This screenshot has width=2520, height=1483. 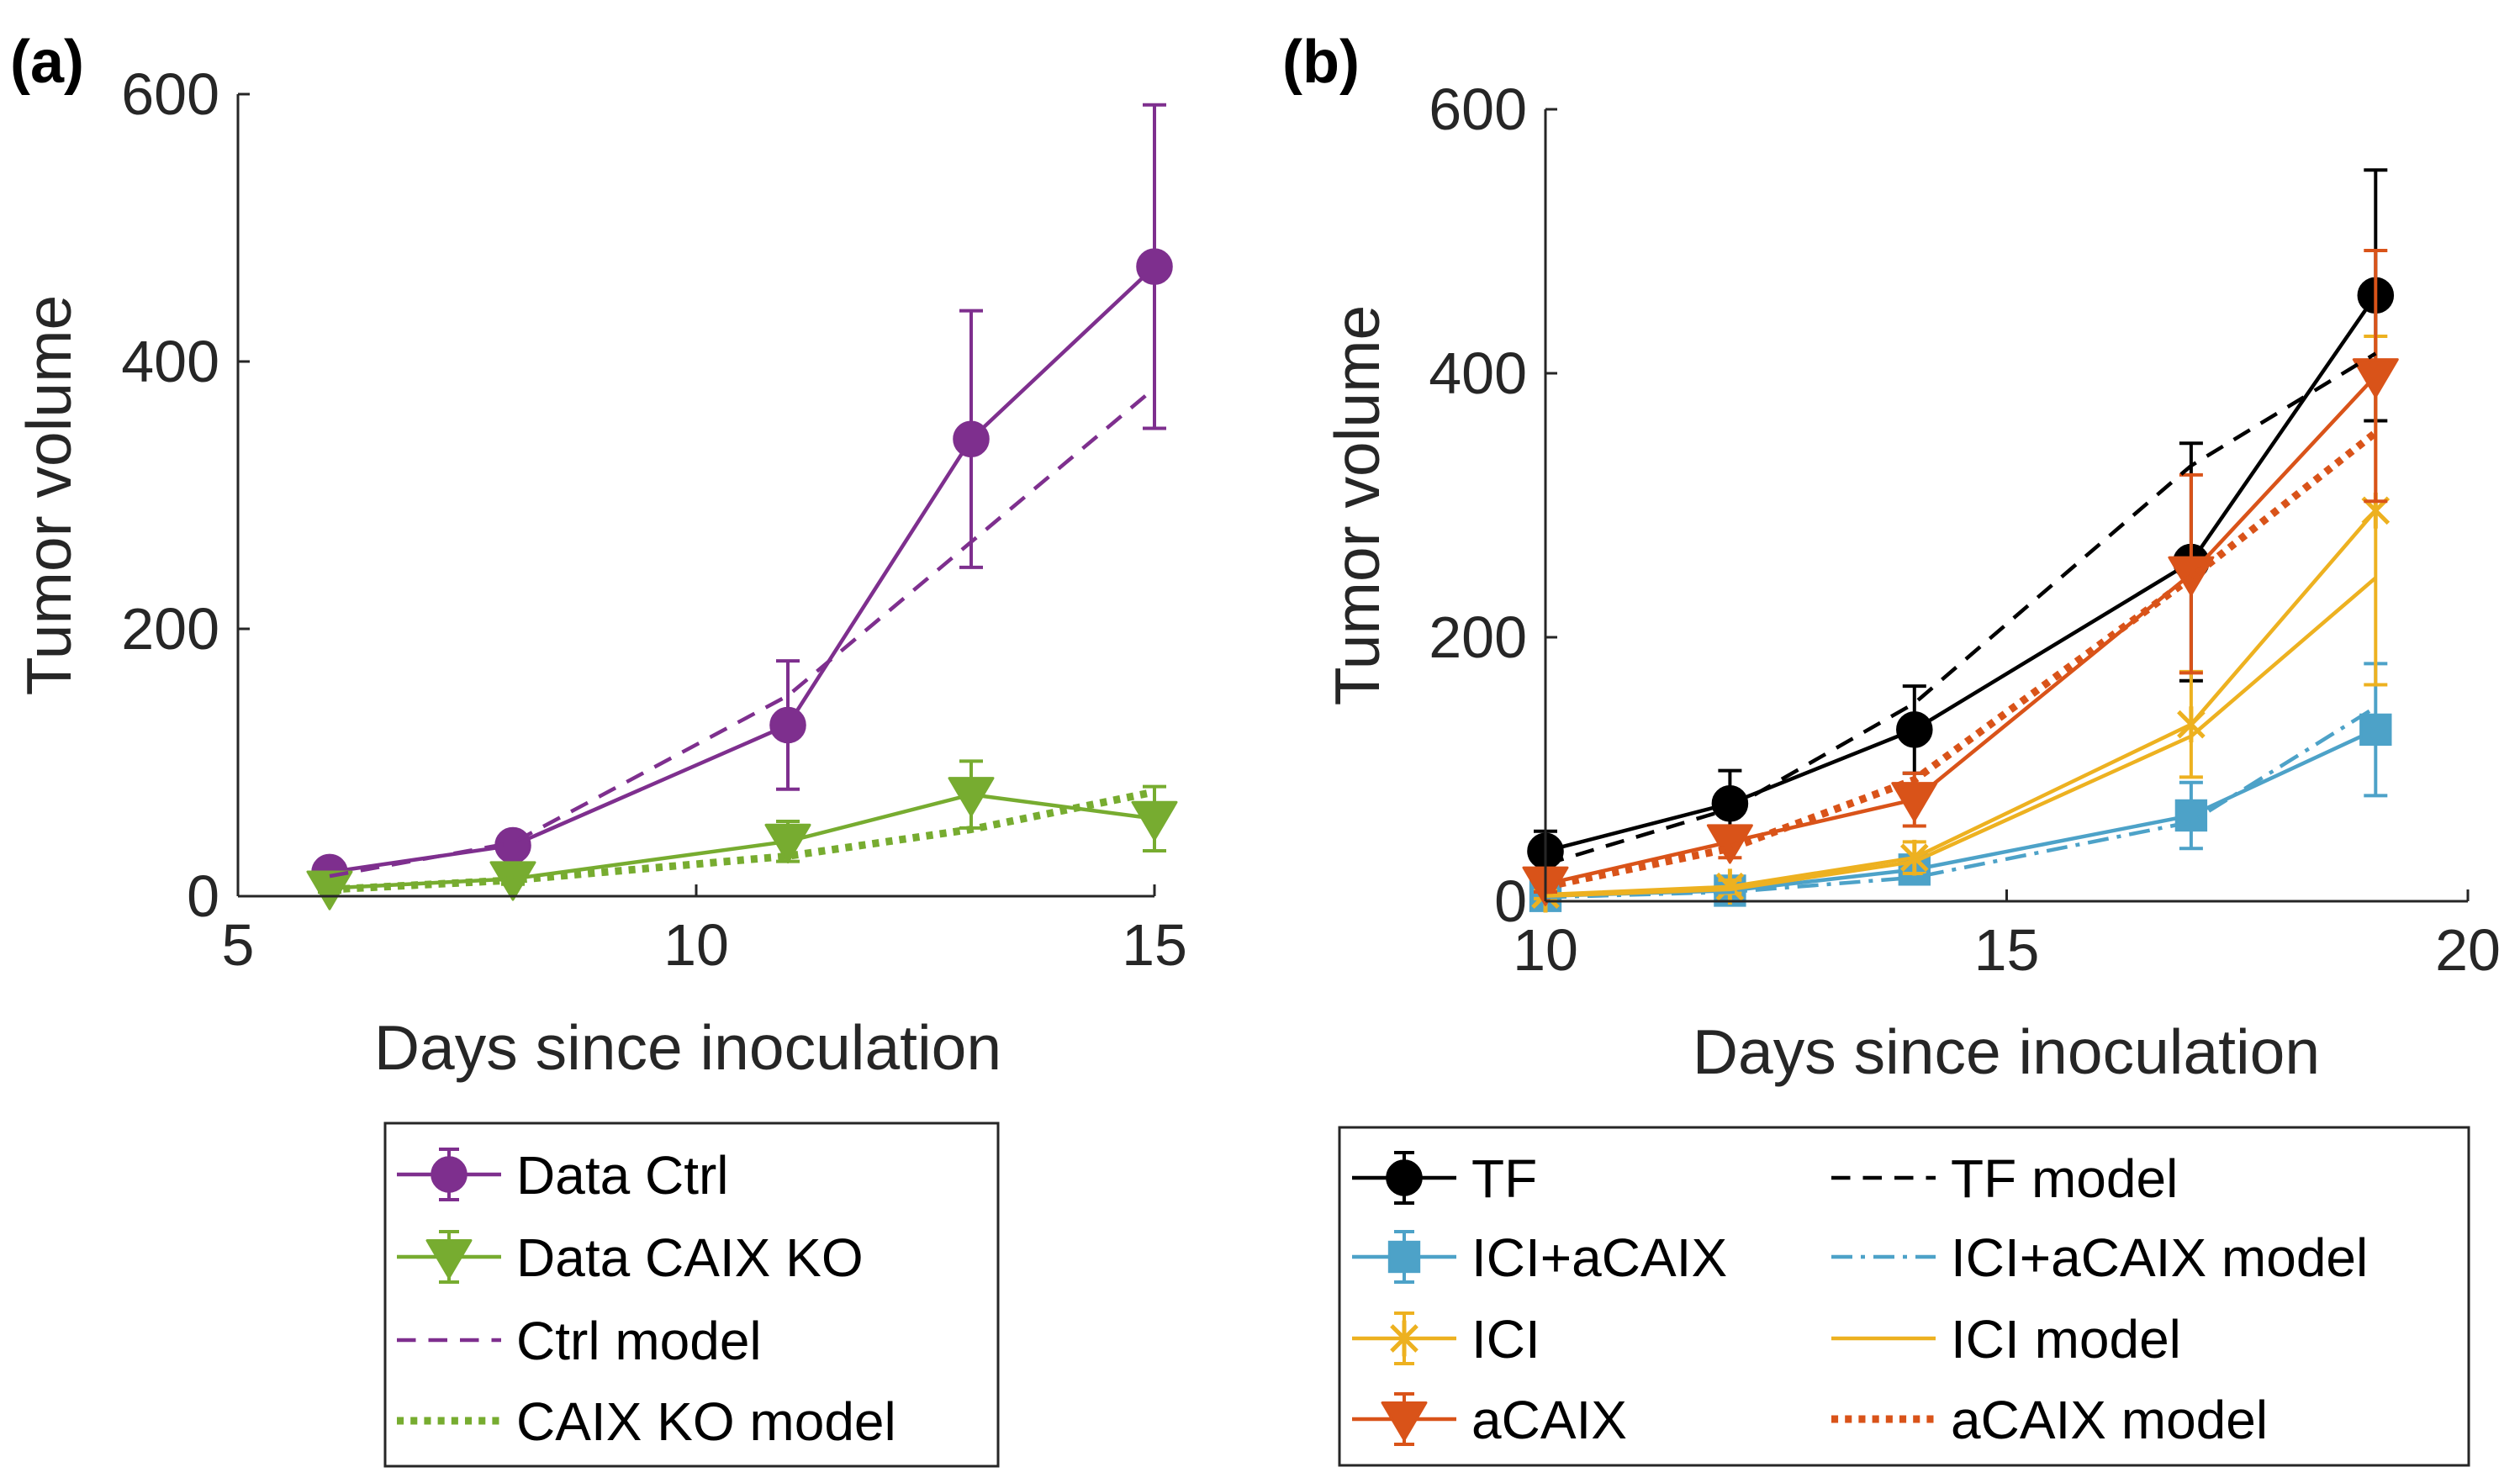 What do you see at coordinates (1504, 1178) in the screenshot?
I see `panel-b-legend-label: TF` at bounding box center [1504, 1178].